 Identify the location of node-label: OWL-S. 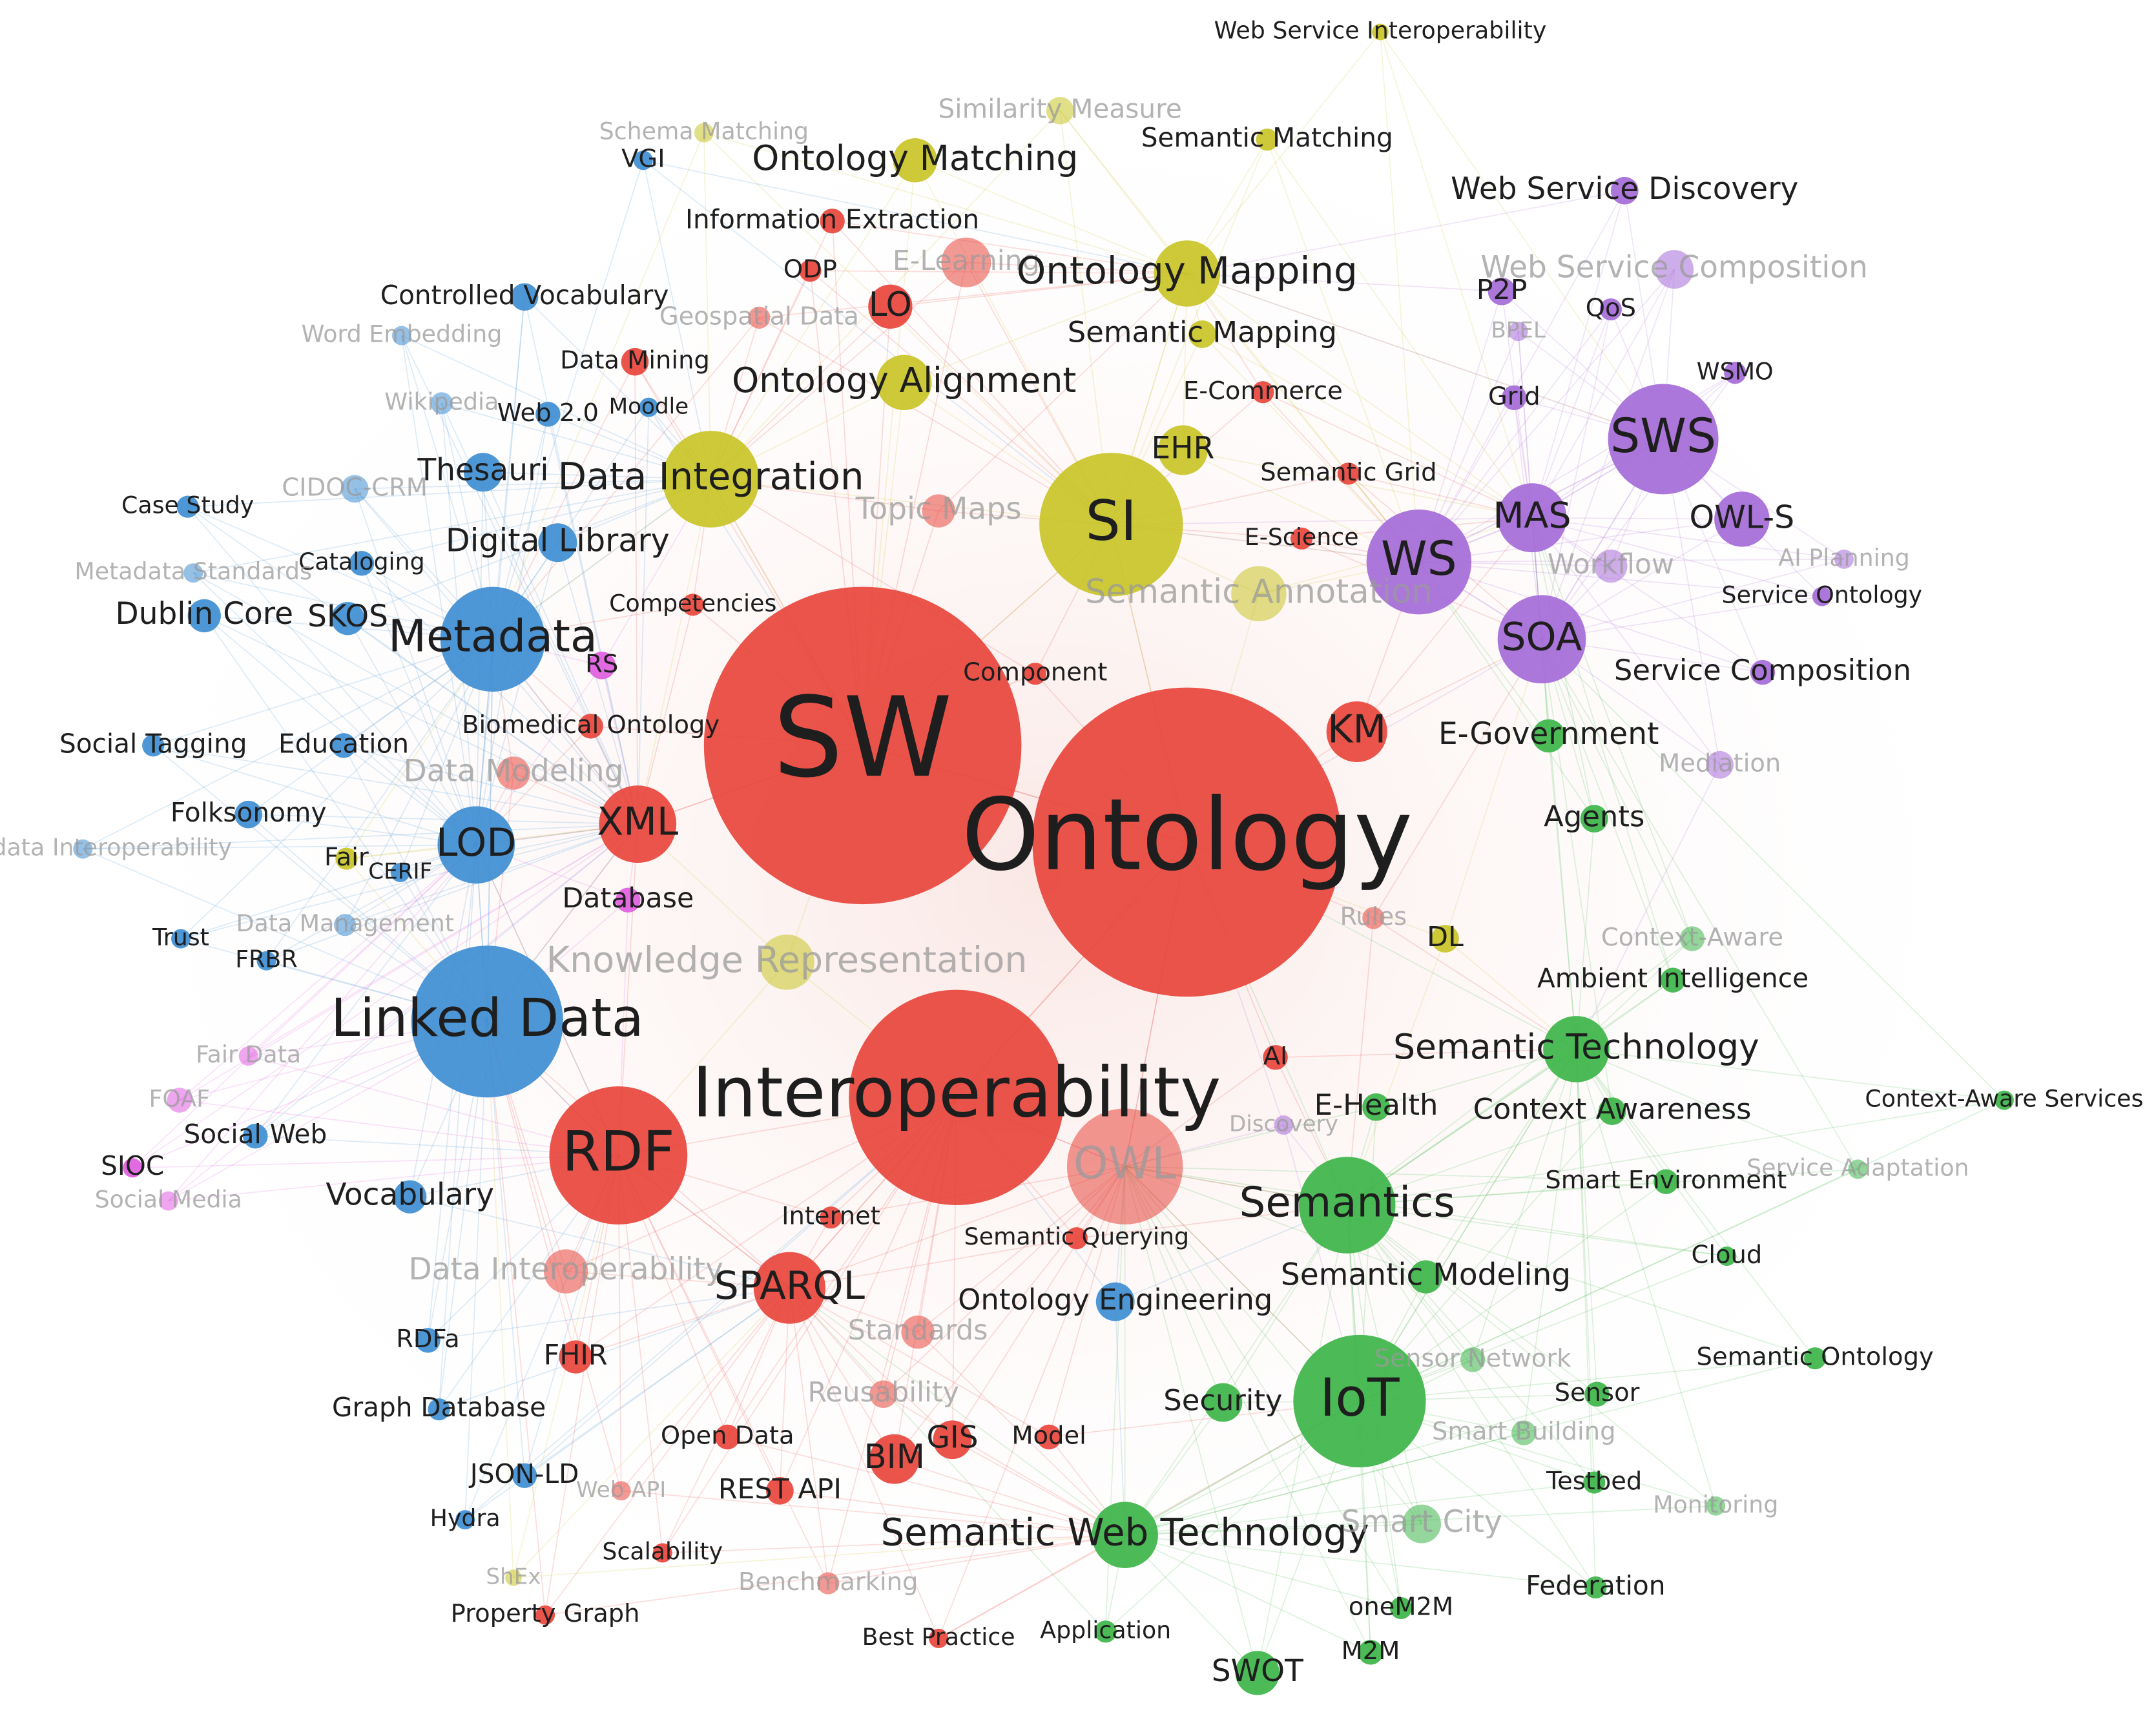
(1742, 516).